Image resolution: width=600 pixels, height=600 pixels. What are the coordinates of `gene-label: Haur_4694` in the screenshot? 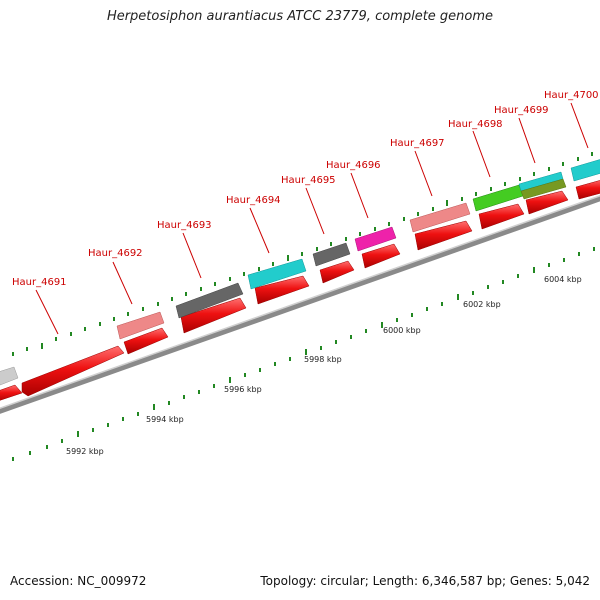 It's located at (253, 200).